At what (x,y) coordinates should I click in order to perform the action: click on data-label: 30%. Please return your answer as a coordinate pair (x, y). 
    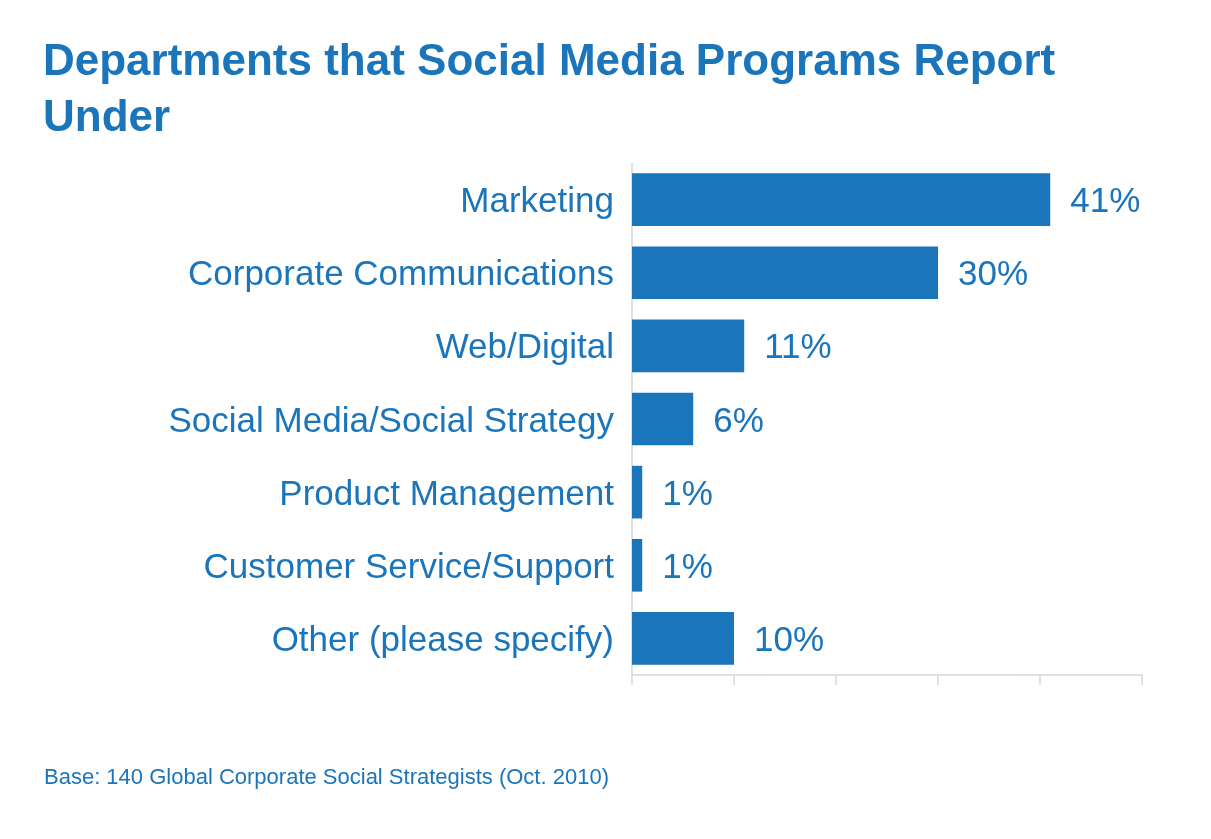
    Looking at the image, I should click on (993, 273).